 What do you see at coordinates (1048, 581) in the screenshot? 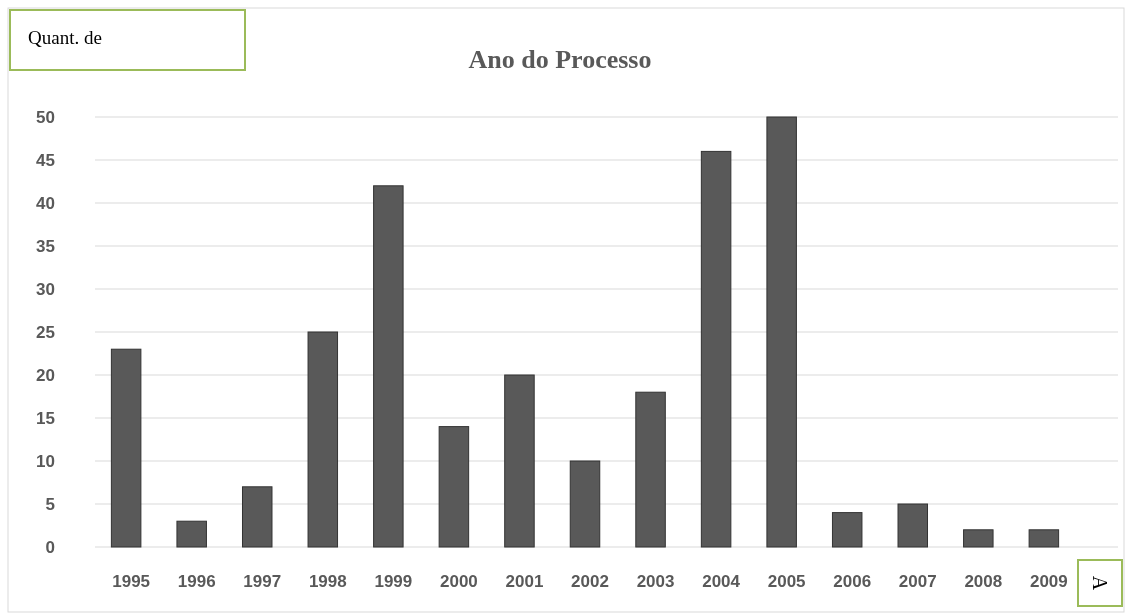
I see `x-tick-label: 2009` at bounding box center [1048, 581].